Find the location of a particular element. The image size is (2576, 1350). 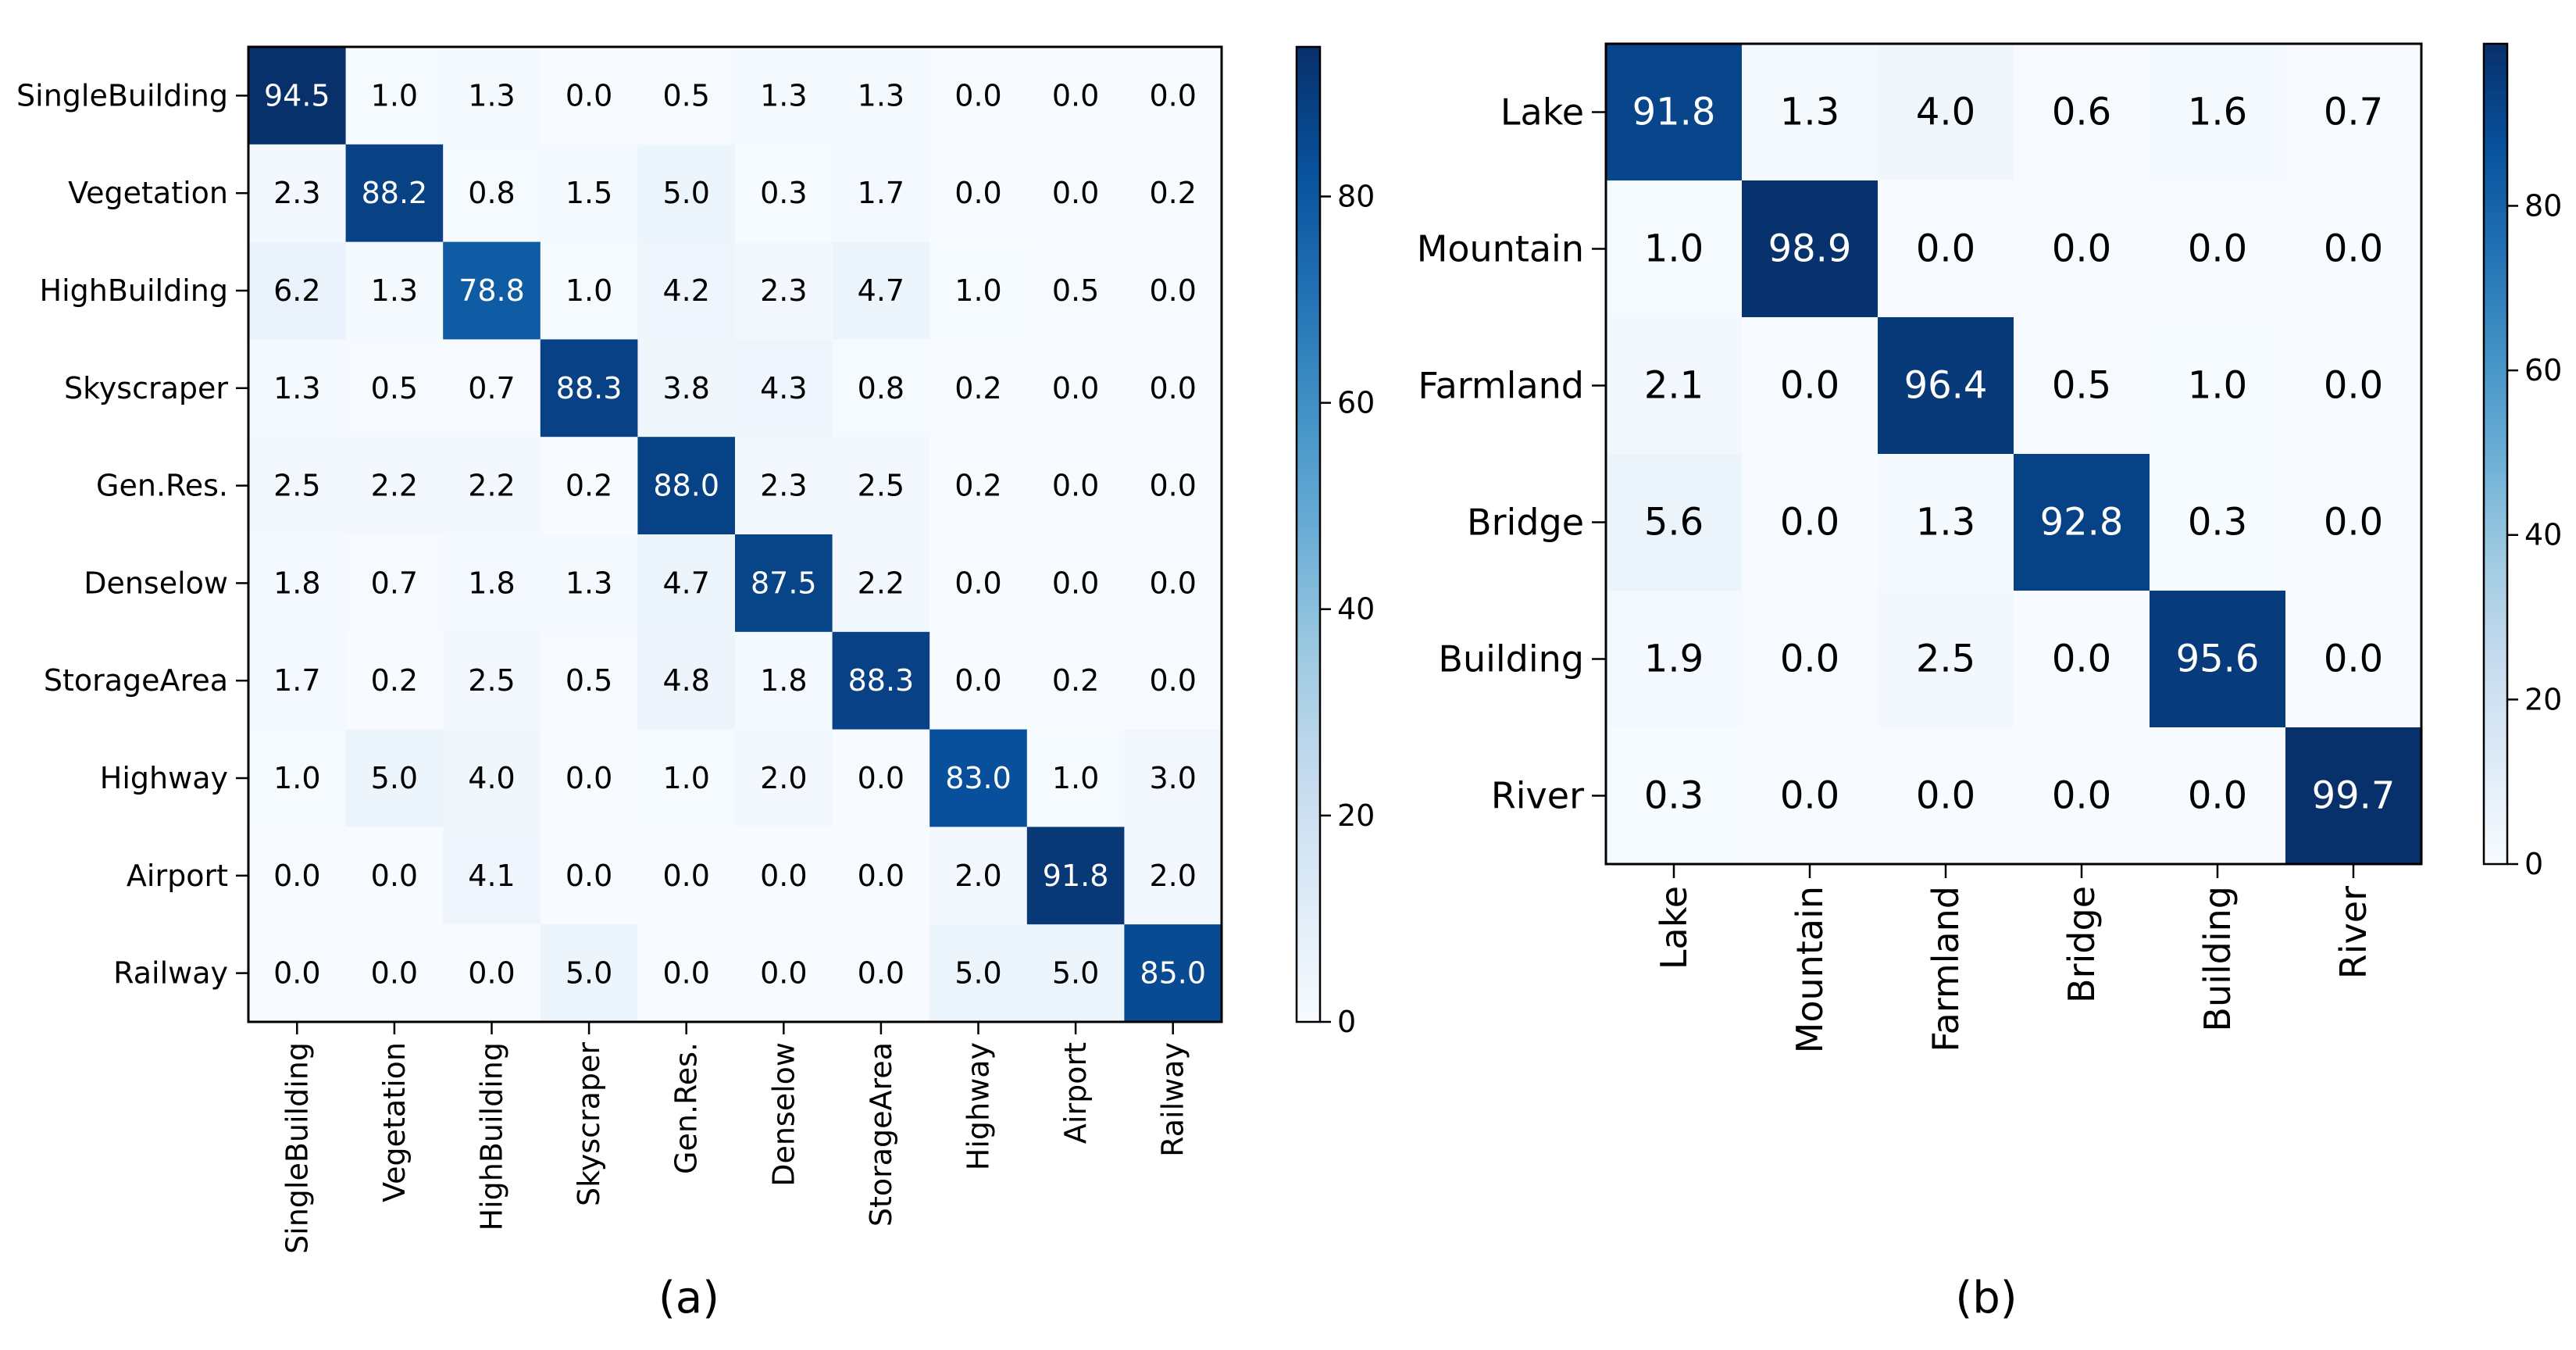

cell-value-label: 5.0 is located at coordinates (1075, 973).